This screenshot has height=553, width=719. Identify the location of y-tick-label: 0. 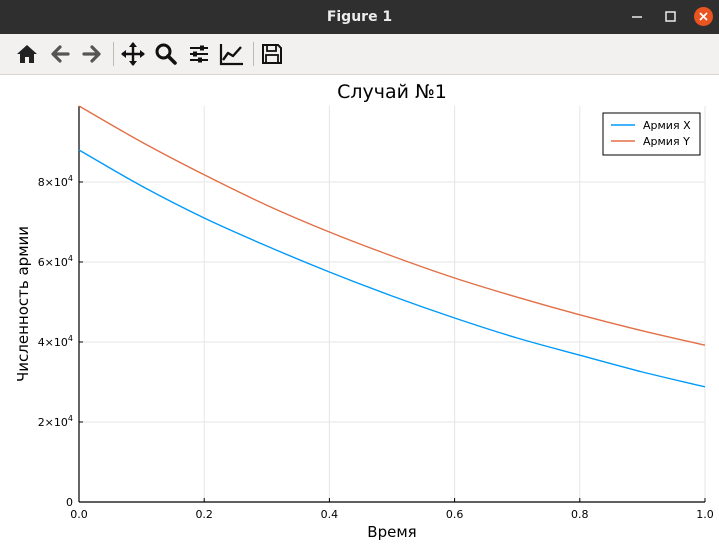
(69, 502).